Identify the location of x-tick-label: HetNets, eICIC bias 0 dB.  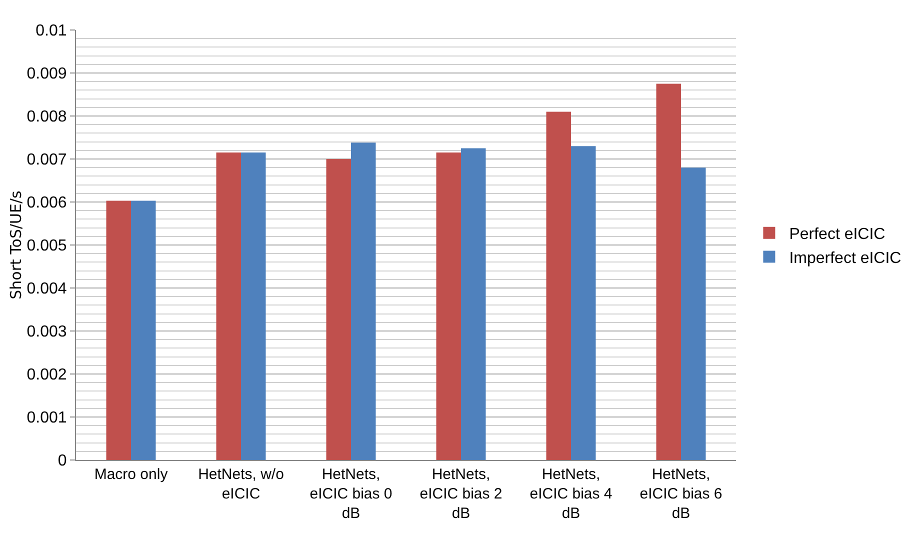
(351, 494).